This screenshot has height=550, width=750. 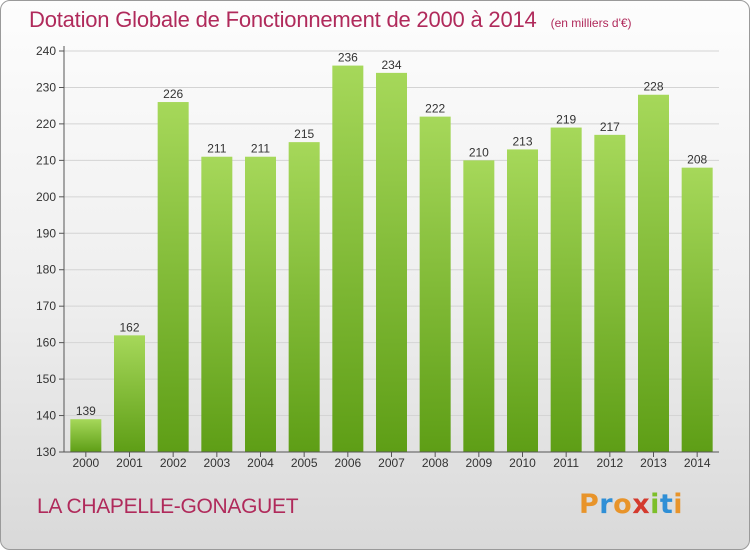 I want to click on bar-value-label: 219, so click(x=566, y=120).